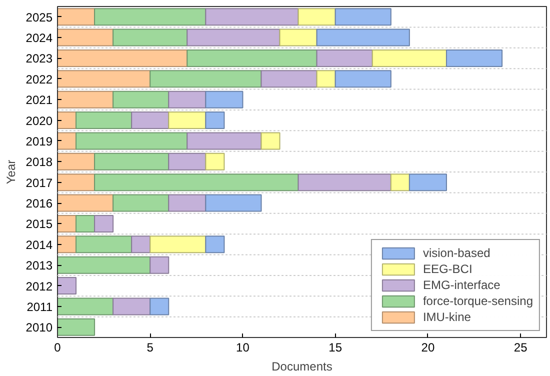 The height and width of the screenshot is (376, 550). What do you see at coordinates (39, 327) in the screenshot?
I see `y-tick-label: 2010` at bounding box center [39, 327].